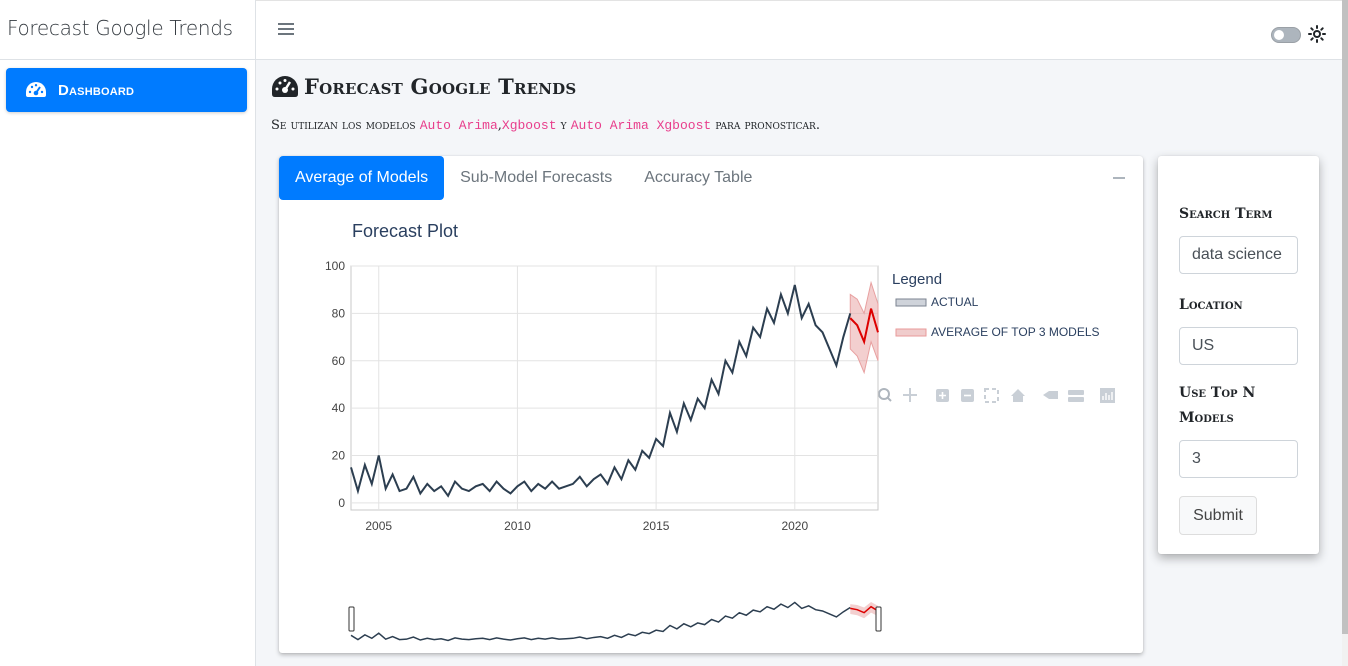 This screenshot has width=1348, height=666. I want to click on legend-item-actual: ACTUAL, so click(937, 302).